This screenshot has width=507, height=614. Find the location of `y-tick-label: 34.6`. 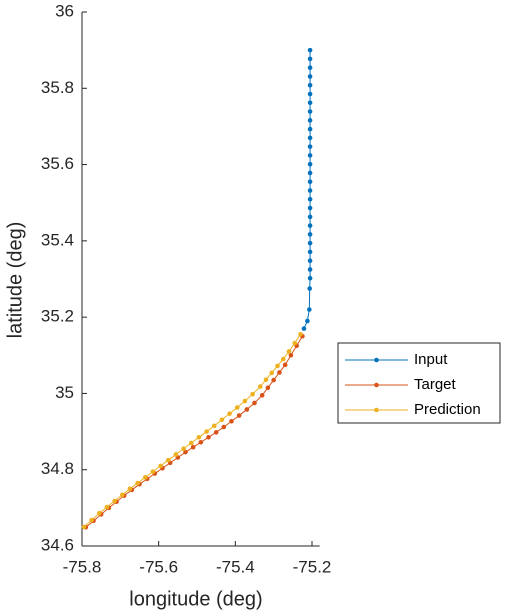

y-tick-label: 34.6 is located at coordinates (57, 544).